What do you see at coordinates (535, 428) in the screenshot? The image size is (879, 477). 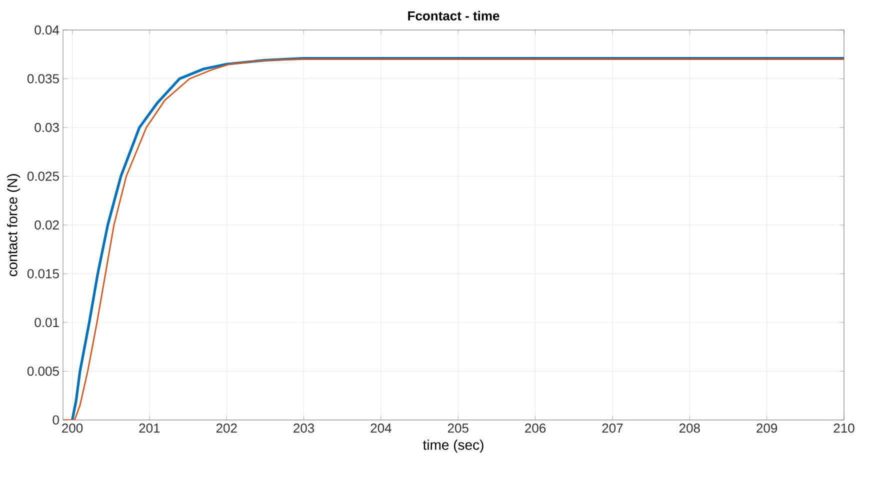 I see `x-tick-label: 206` at bounding box center [535, 428].